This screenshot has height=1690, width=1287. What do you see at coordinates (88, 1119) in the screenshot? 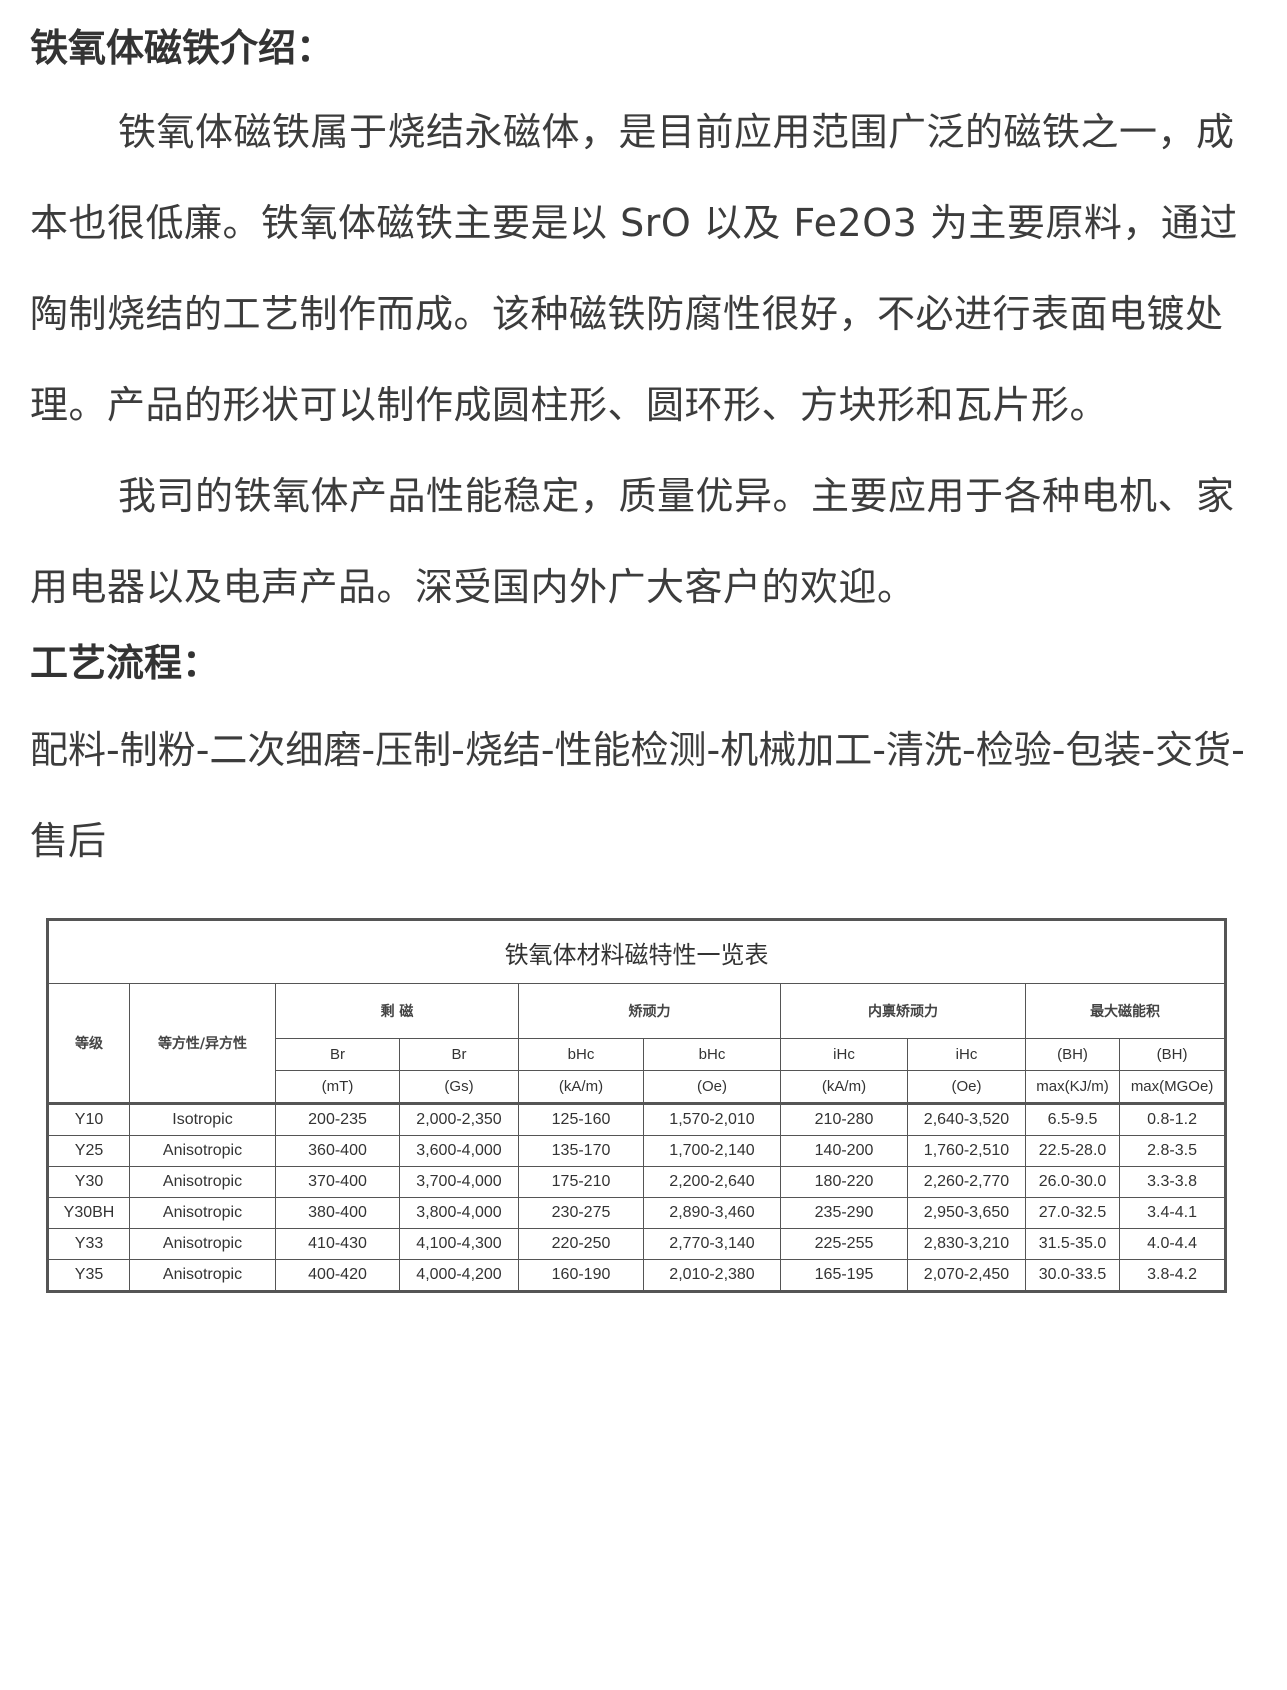
I see `table-cell: Y10` at bounding box center [88, 1119].